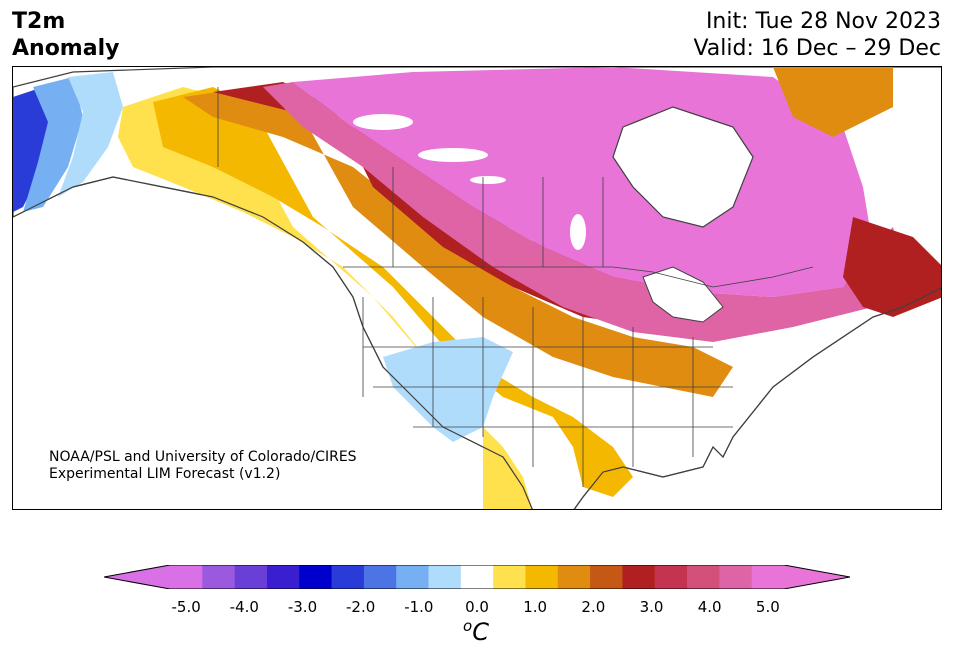  What do you see at coordinates (453, 155) in the screenshot?
I see `great-slave-lake` at bounding box center [453, 155].